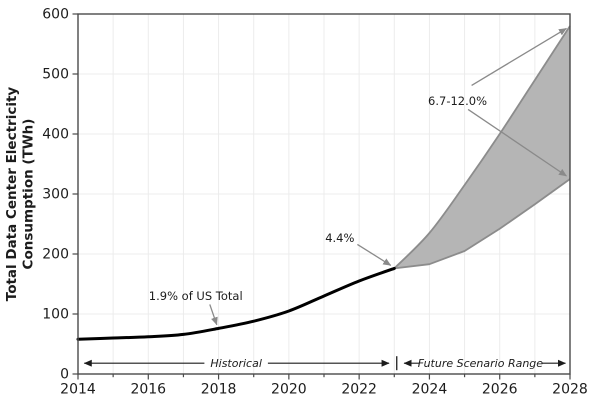 The width and height of the screenshot is (600, 404). I want to click on y-tick-label: 400, so click(55, 135).